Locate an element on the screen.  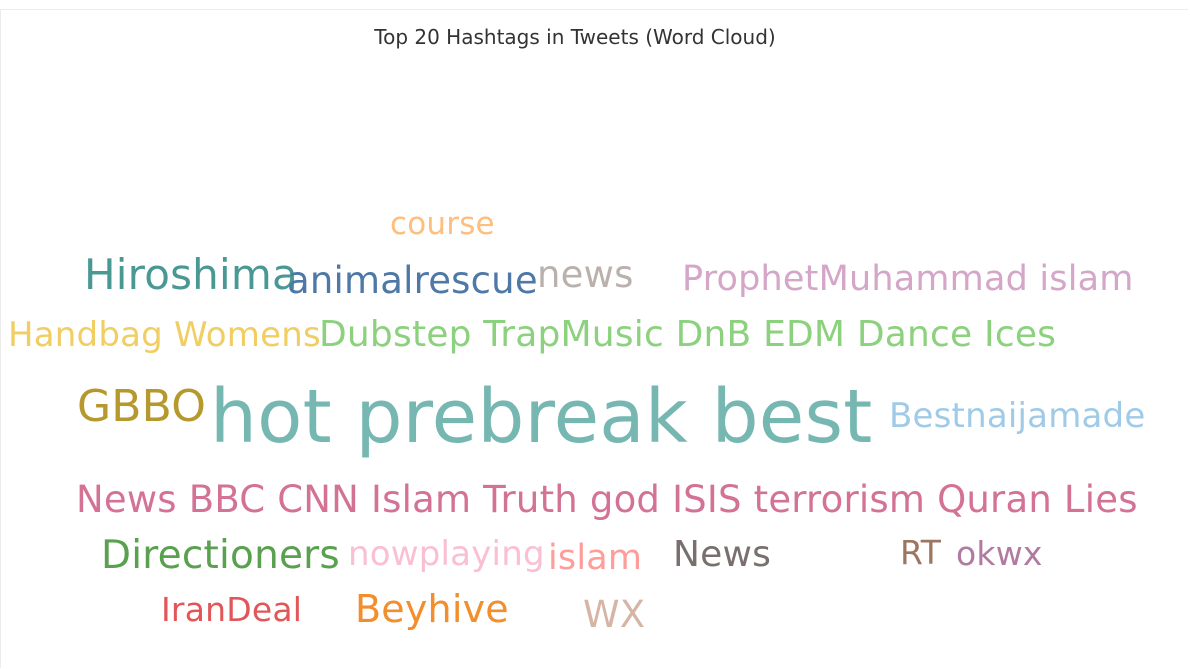
word-18: IranDeal is located at coordinates (232, 609).